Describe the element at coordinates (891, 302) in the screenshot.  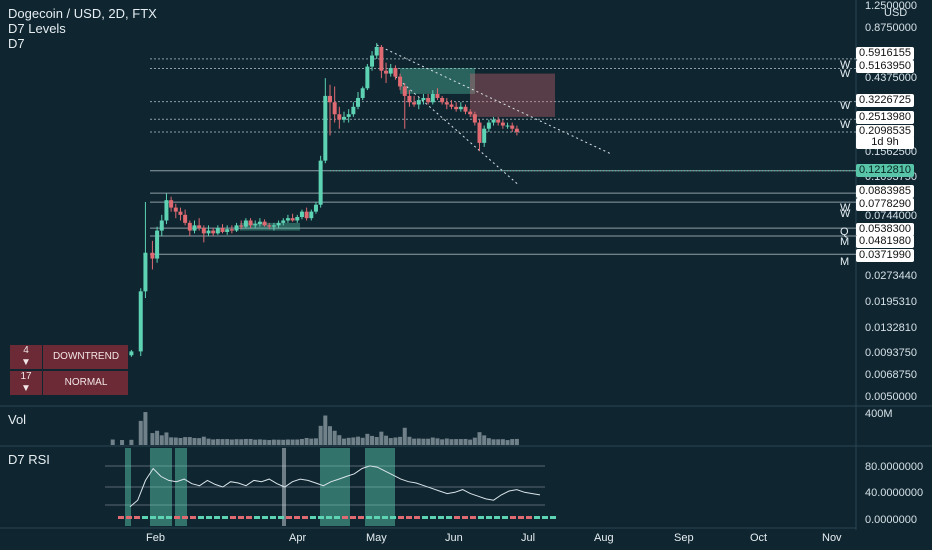
I see `price-axis-label: 0.0195310` at that location.